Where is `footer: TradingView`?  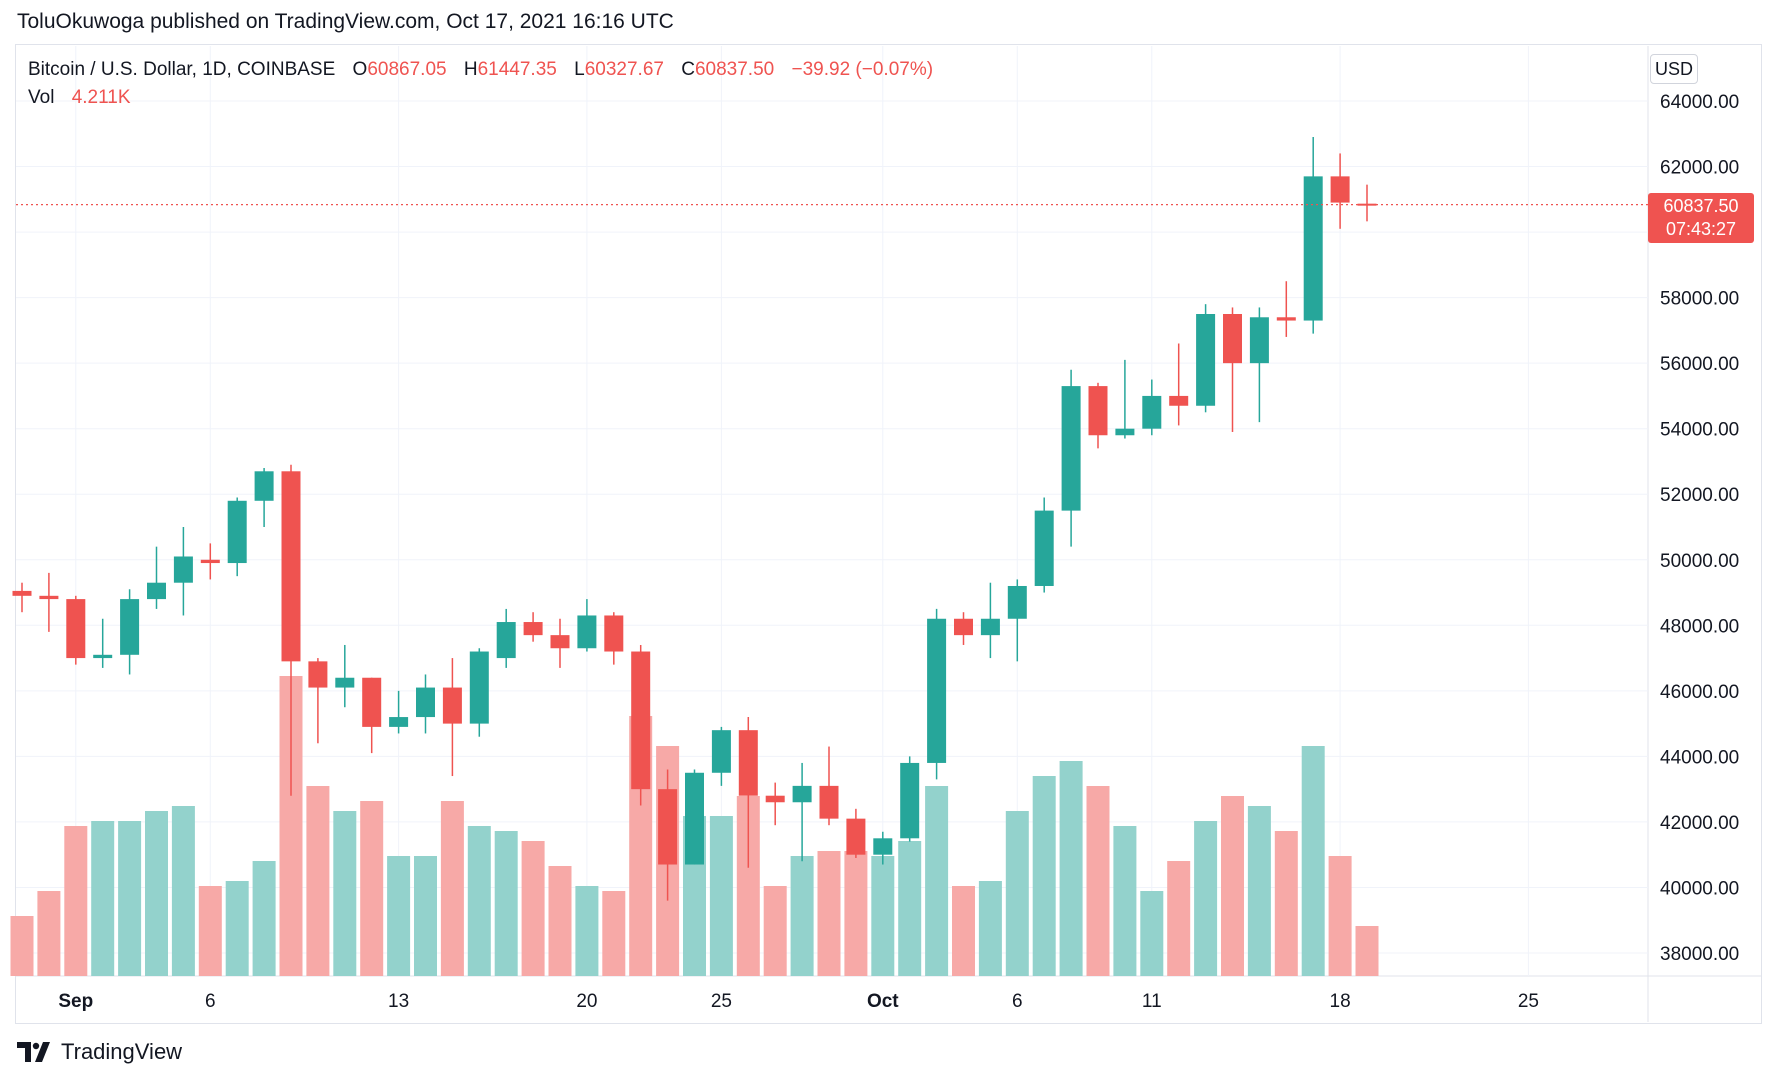 footer: TradingView is located at coordinates (99, 1052).